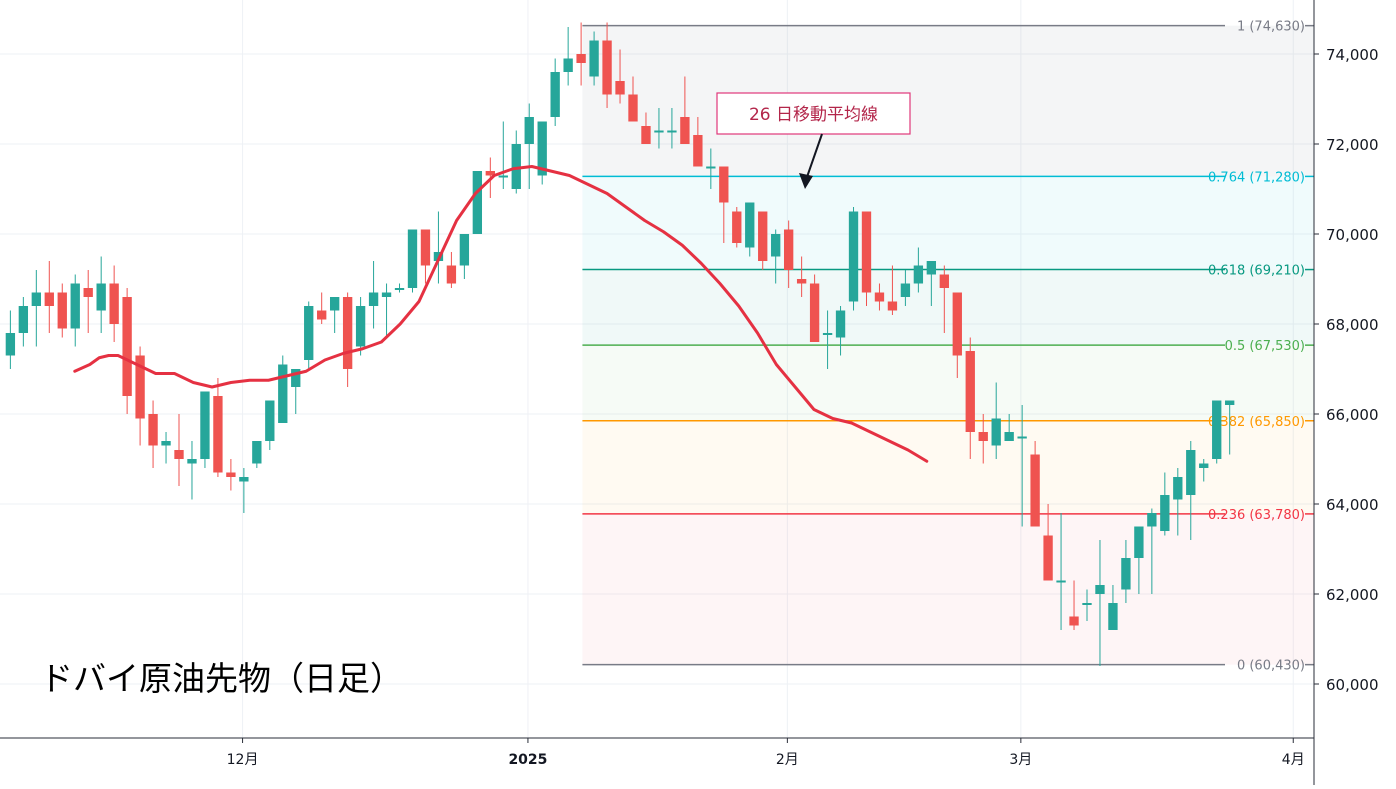 This screenshot has height=789, width=1396. Describe the element at coordinates (1352, 325) in the screenshot. I see `price-axis-label: 68,000` at that location.